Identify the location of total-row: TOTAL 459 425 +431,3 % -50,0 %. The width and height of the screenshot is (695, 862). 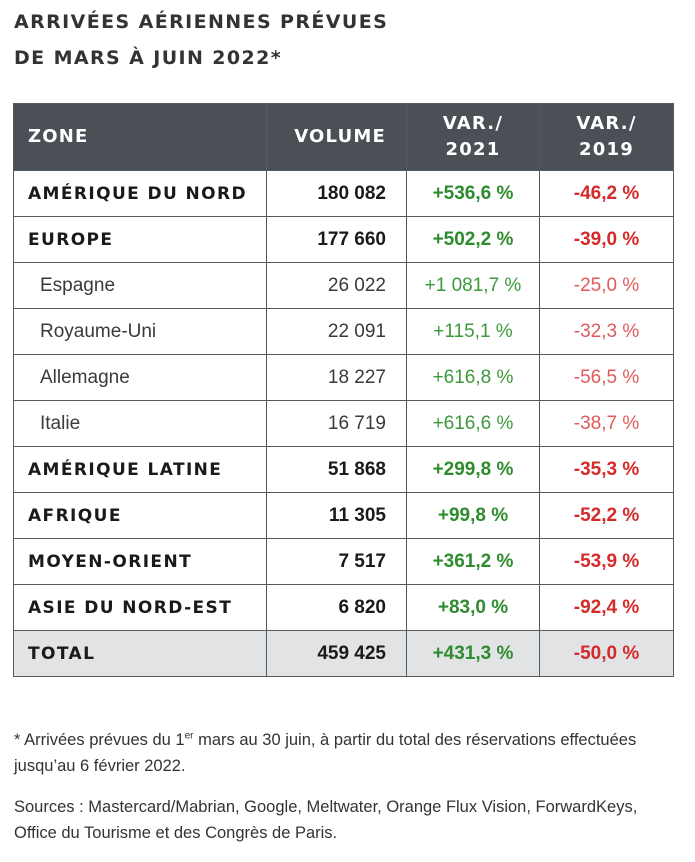
(343, 653).